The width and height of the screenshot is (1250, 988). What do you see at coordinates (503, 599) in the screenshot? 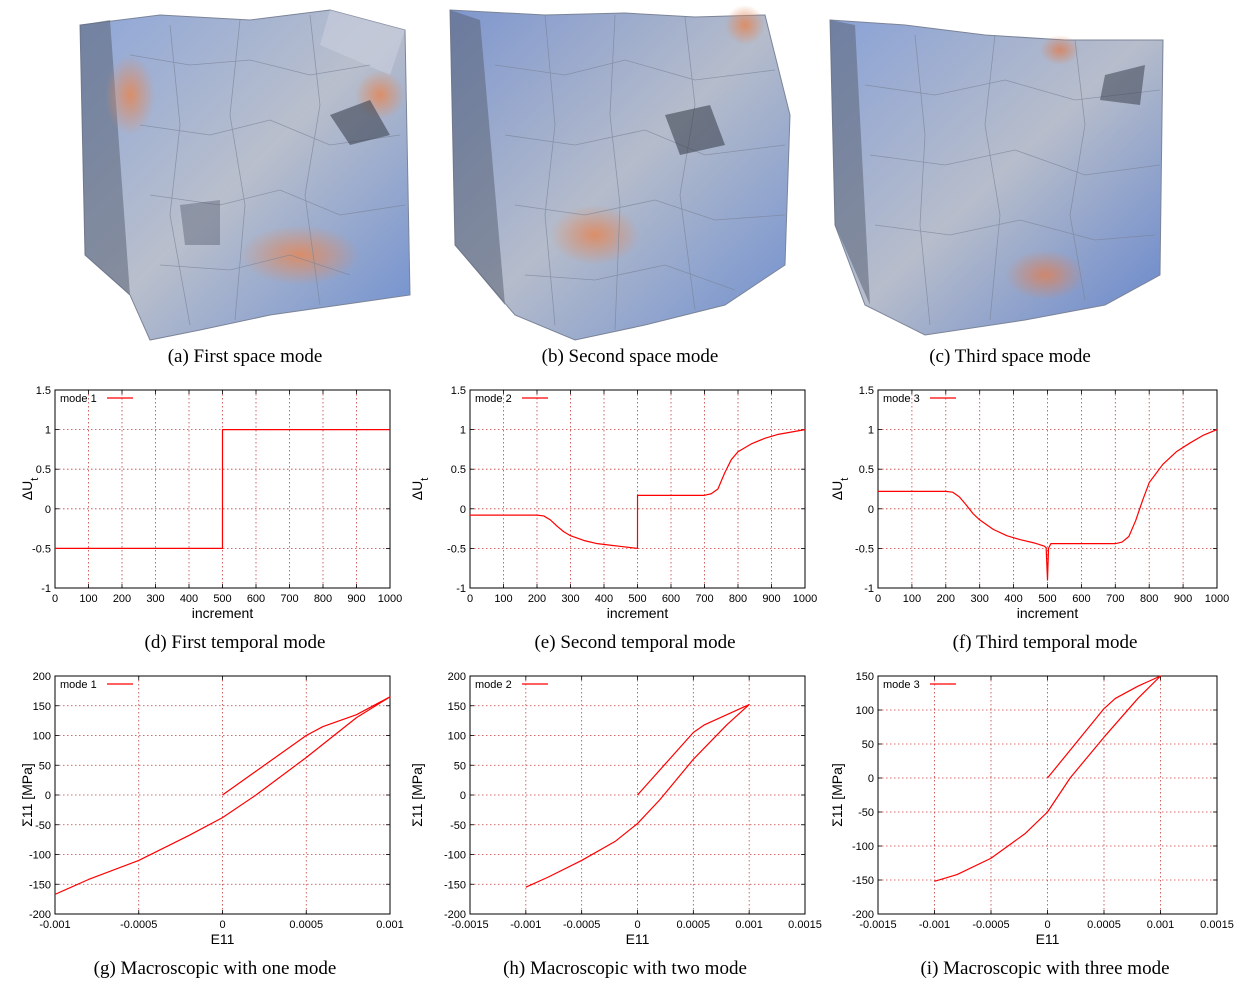
I see `x-tick-label: 100` at bounding box center [503, 599].